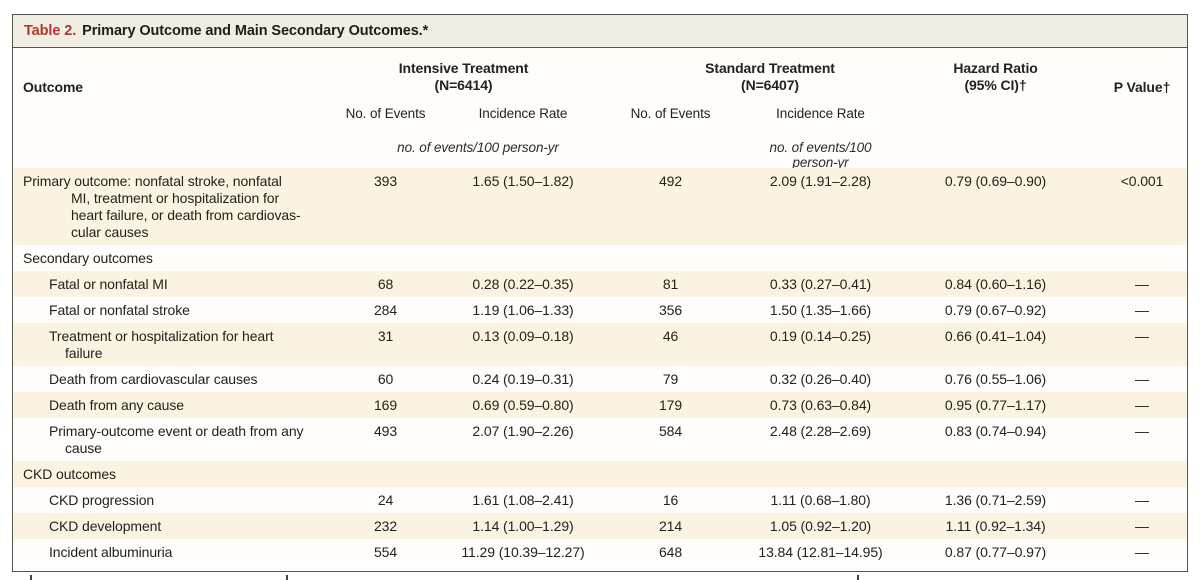 The height and width of the screenshot is (580, 1200). What do you see at coordinates (995, 405) in the screenshot?
I see `hazard-ratio-cell: 0.95 (0.77–1.17)` at bounding box center [995, 405].